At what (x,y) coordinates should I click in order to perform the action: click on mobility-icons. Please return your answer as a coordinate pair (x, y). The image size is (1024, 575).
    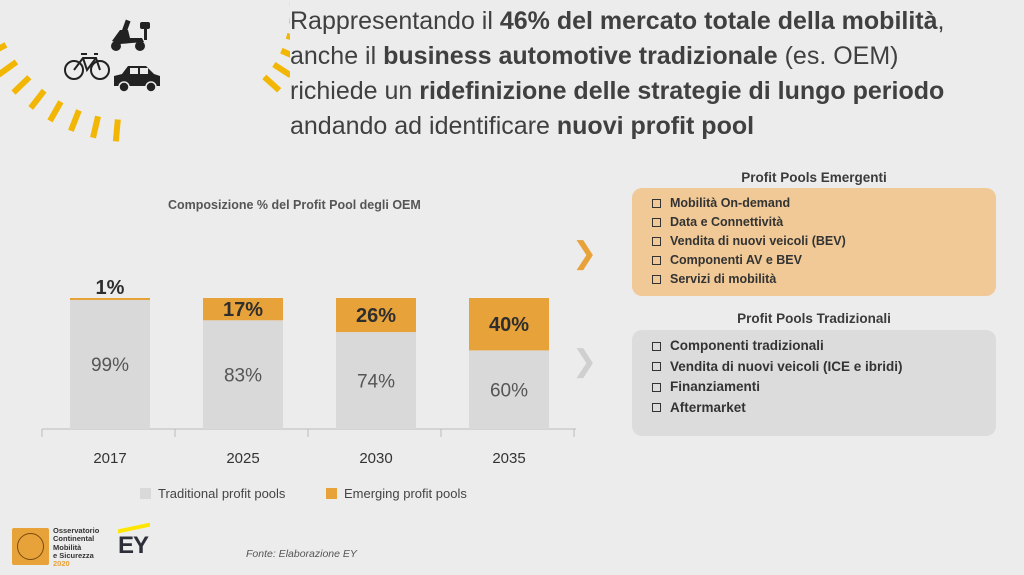
    Looking at the image, I should click on (112, 56).